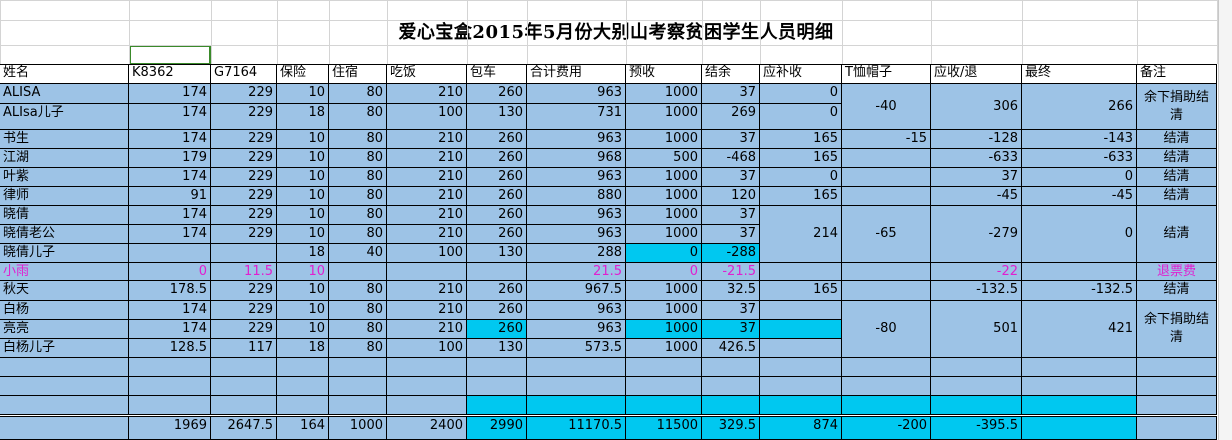 Image resolution: width=1232 pixels, height=440 pixels. I want to click on total-final, so click(1079, 428).